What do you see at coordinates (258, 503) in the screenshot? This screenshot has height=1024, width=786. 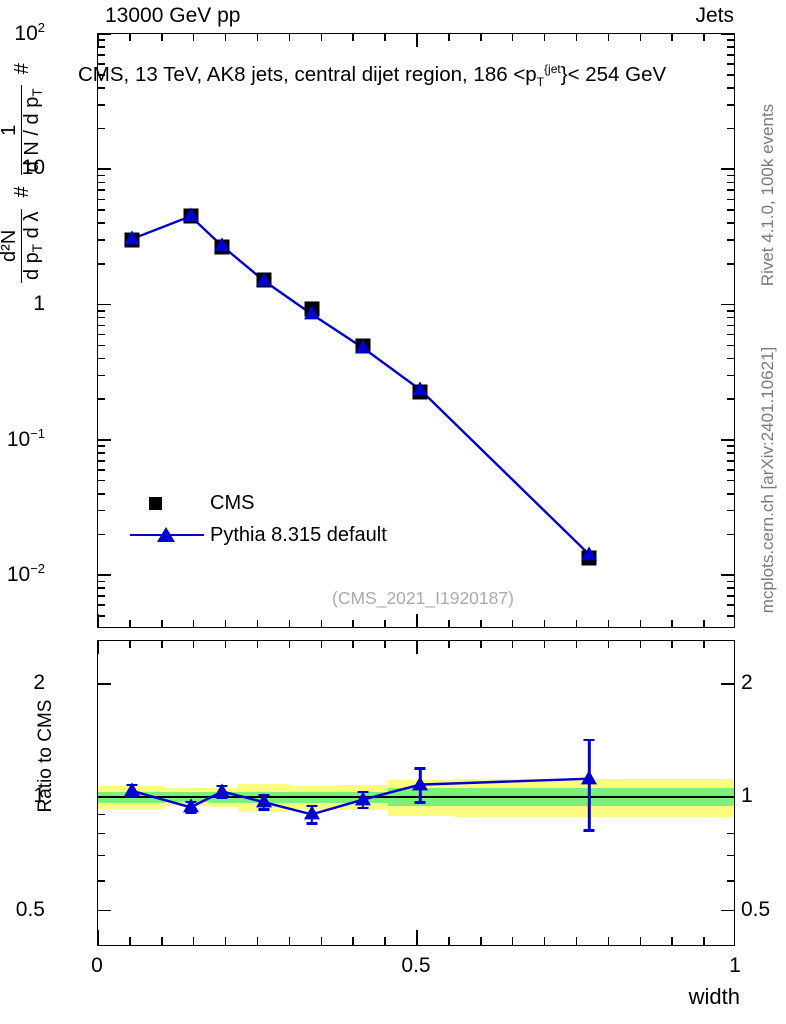 I see `legend-item-cms: CMS` at bounding box center [258, 503].